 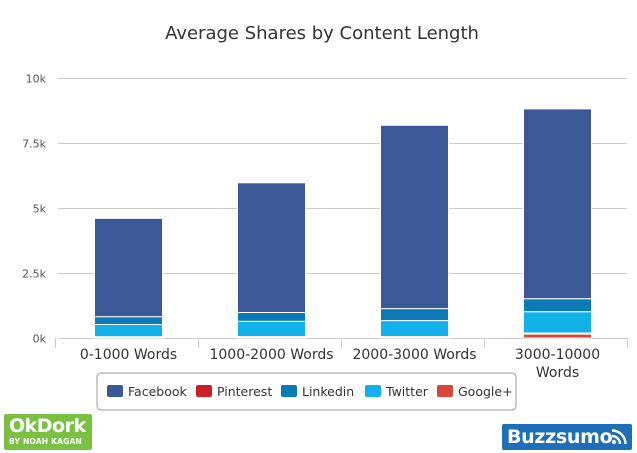 What do you see at coordinates (271, 355) in the screenshot?
I see `x-category-label: 1000-2000 Words` at bounding box center [271, 355].